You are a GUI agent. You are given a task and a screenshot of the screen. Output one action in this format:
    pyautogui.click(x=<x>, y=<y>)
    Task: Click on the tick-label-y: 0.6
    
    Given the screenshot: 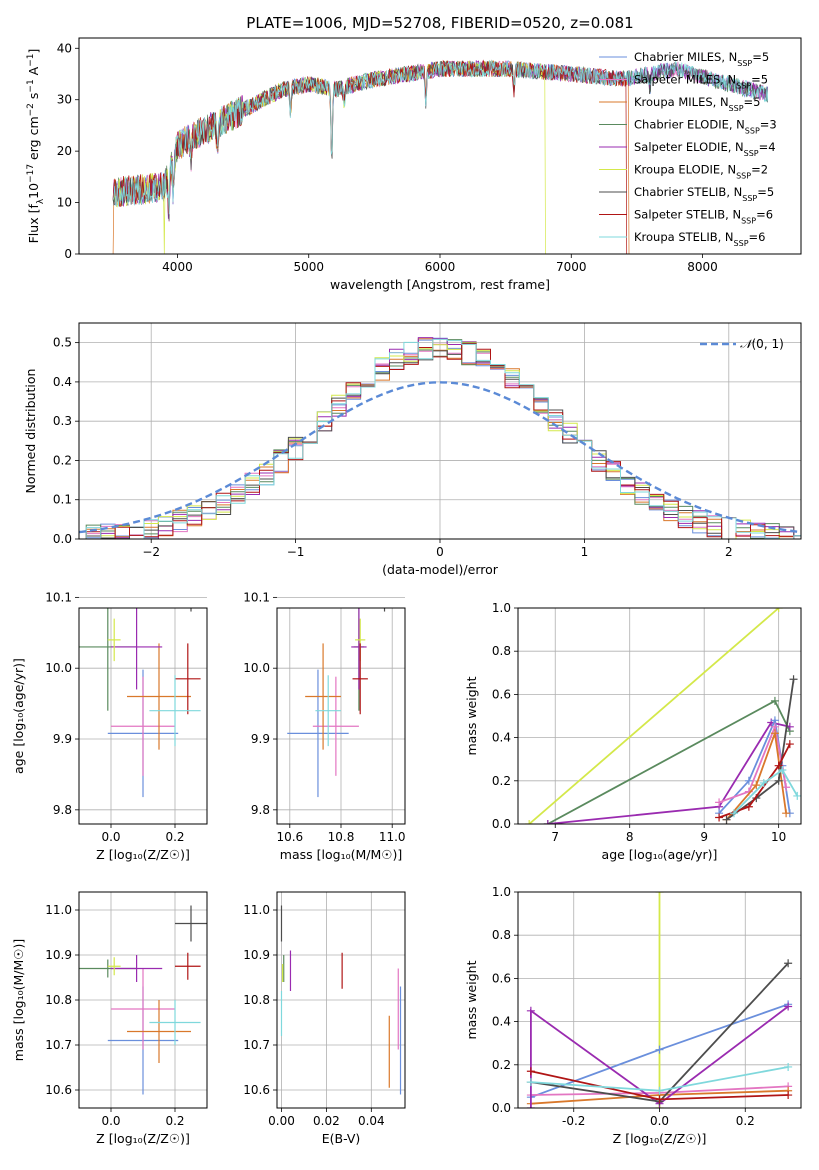 What is the action you would take?
    pyautogui.click(x=501, y=978)
    